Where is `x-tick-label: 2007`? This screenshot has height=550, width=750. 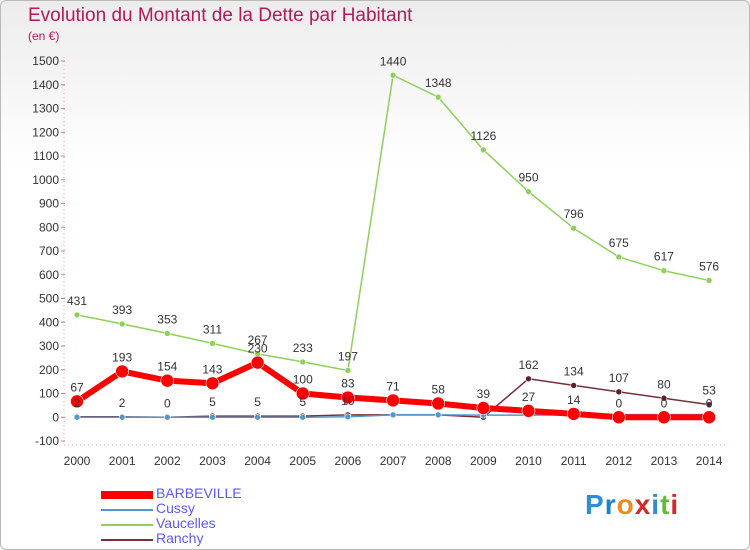
x-tick-label: 2007 is located at coordinates (393, 461).